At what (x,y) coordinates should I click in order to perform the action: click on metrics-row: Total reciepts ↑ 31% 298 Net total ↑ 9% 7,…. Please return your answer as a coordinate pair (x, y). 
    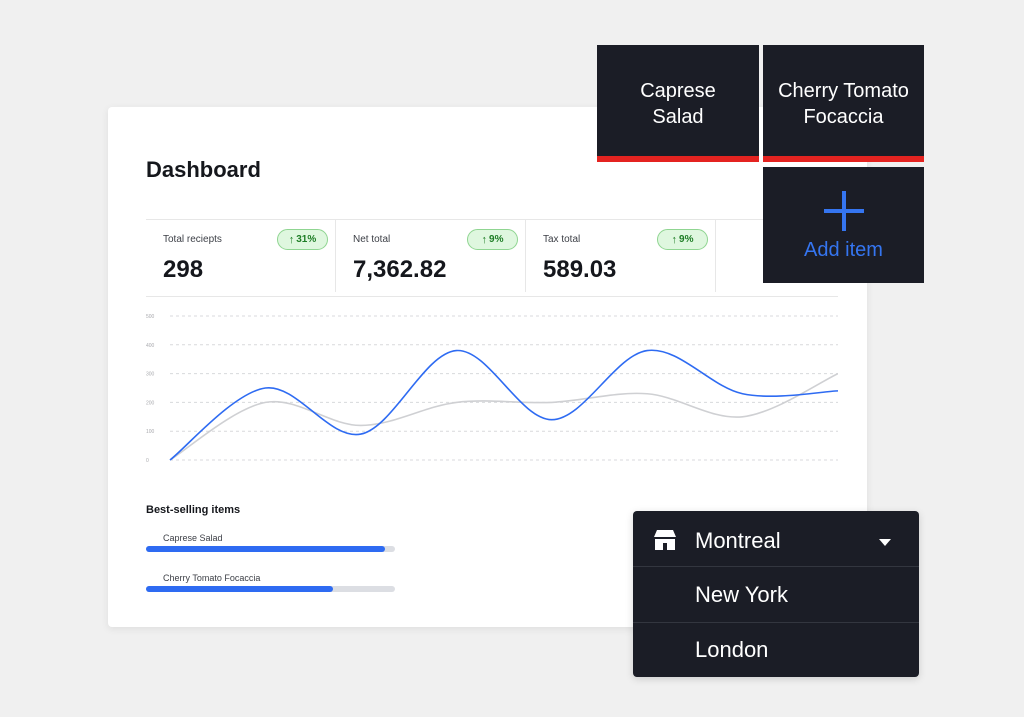
    Looking at the image, I should click on (492, 258).